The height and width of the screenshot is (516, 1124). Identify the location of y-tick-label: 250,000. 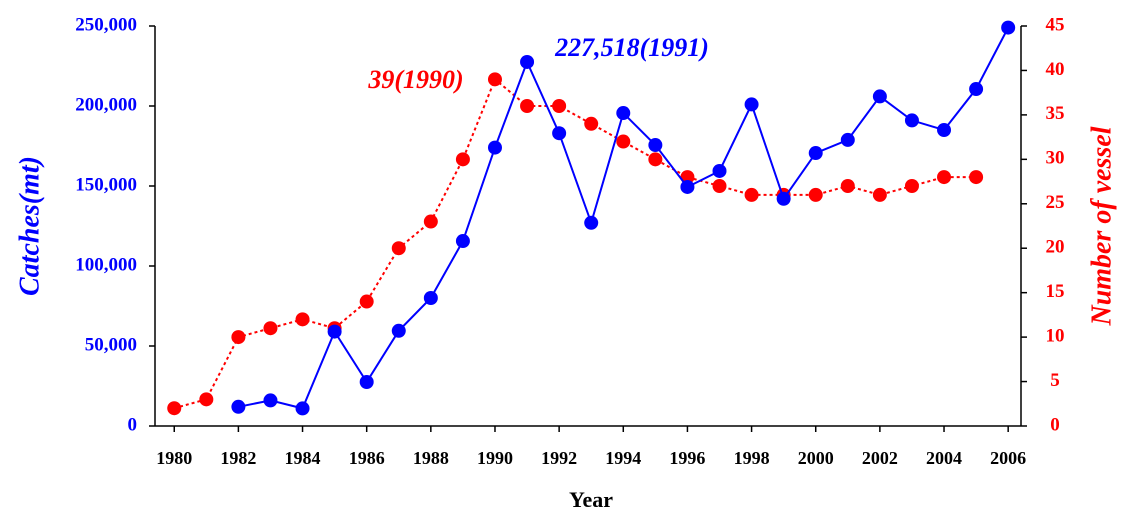
(106, 24).